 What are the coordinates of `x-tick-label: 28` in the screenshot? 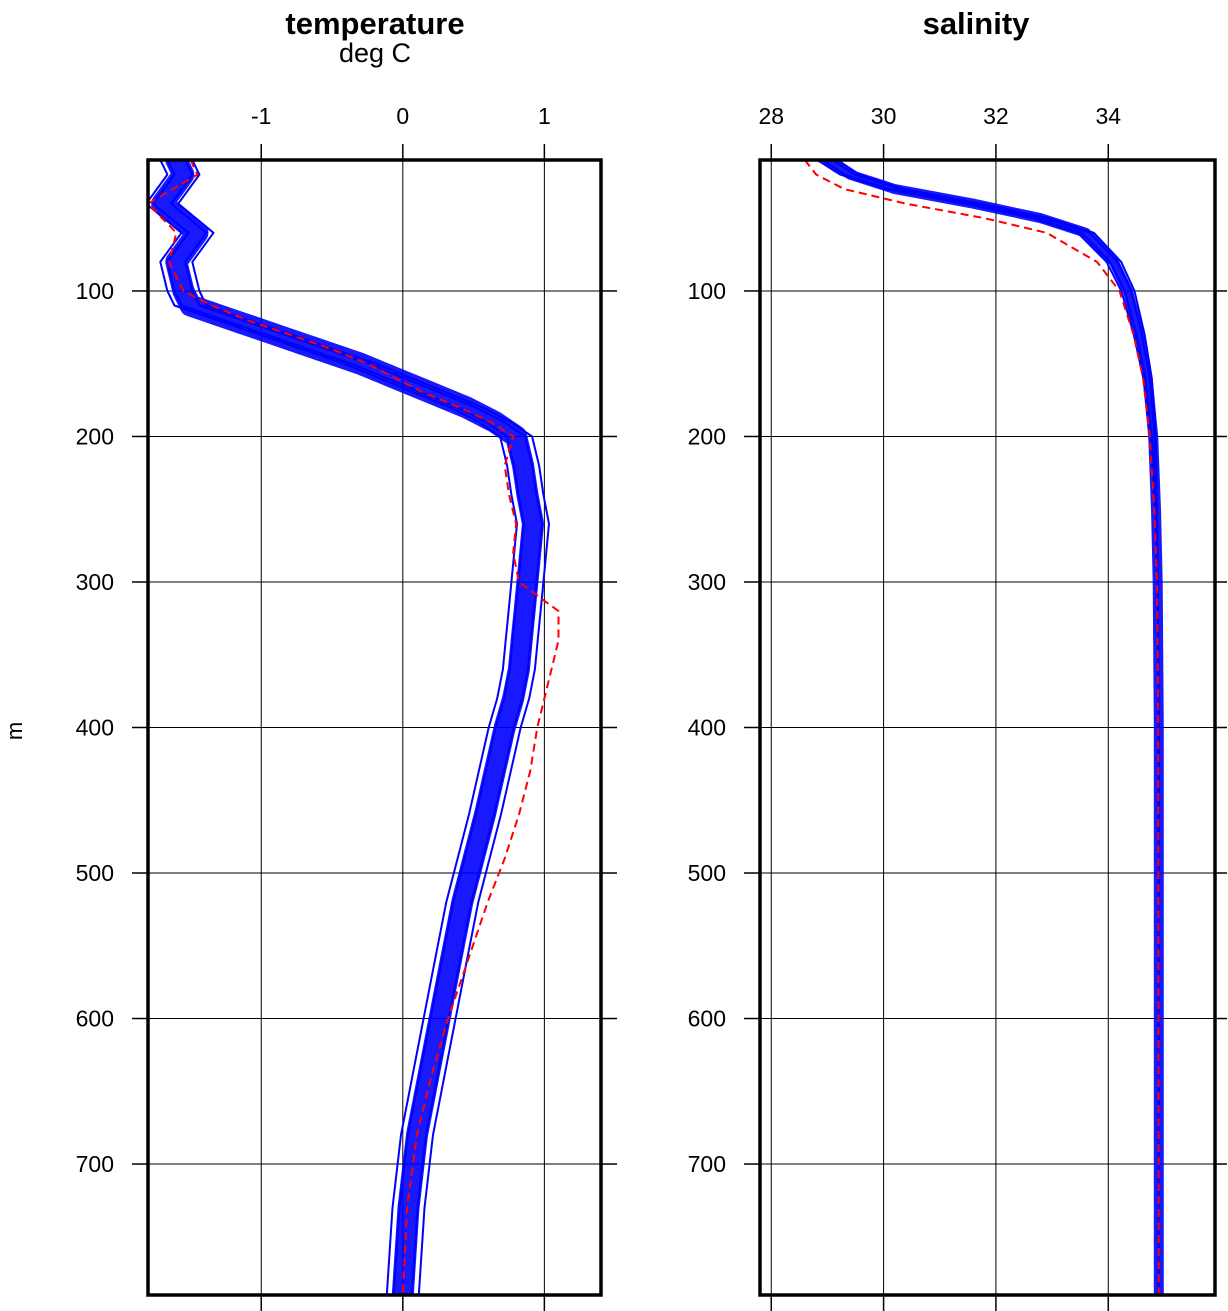 It's located at (771, 116).